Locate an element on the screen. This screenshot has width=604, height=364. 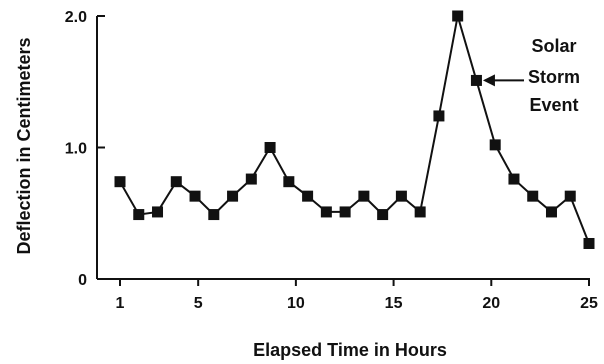
x-tick-label: 5 is located at coordinates (198, 303).